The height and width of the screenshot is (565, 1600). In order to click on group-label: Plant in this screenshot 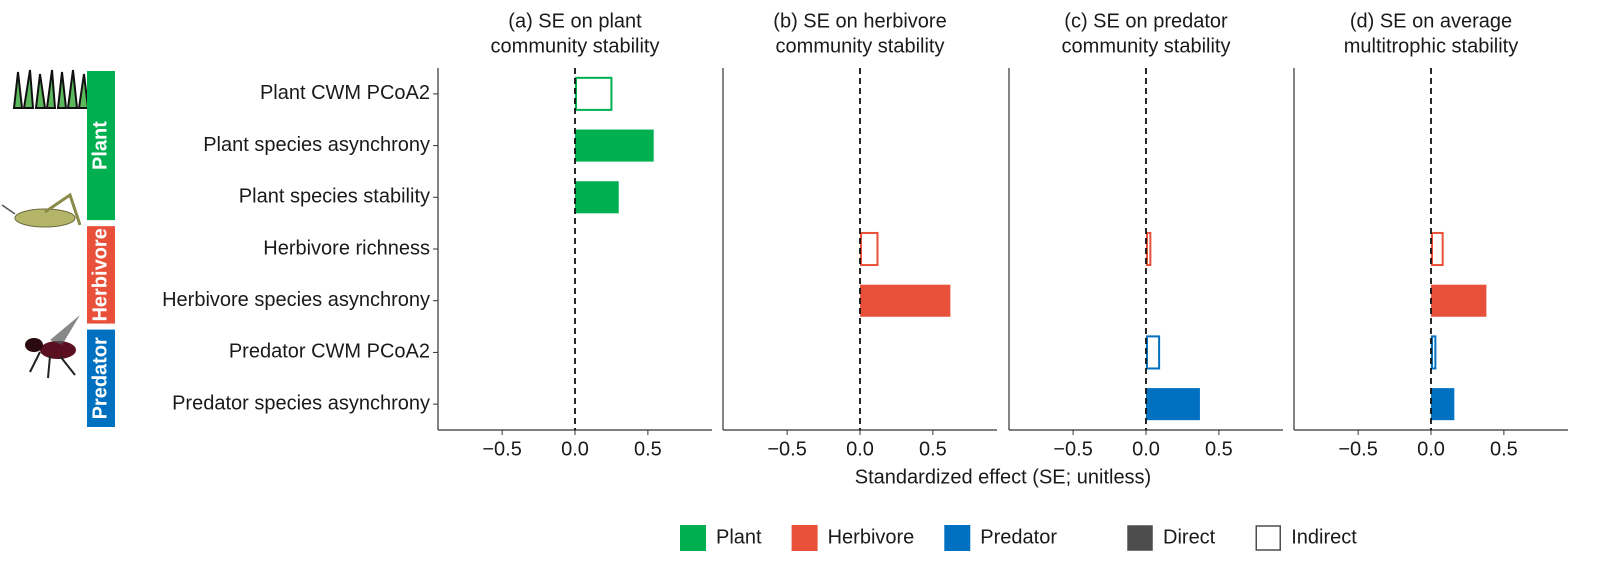, I will do `click(100, 145)`.